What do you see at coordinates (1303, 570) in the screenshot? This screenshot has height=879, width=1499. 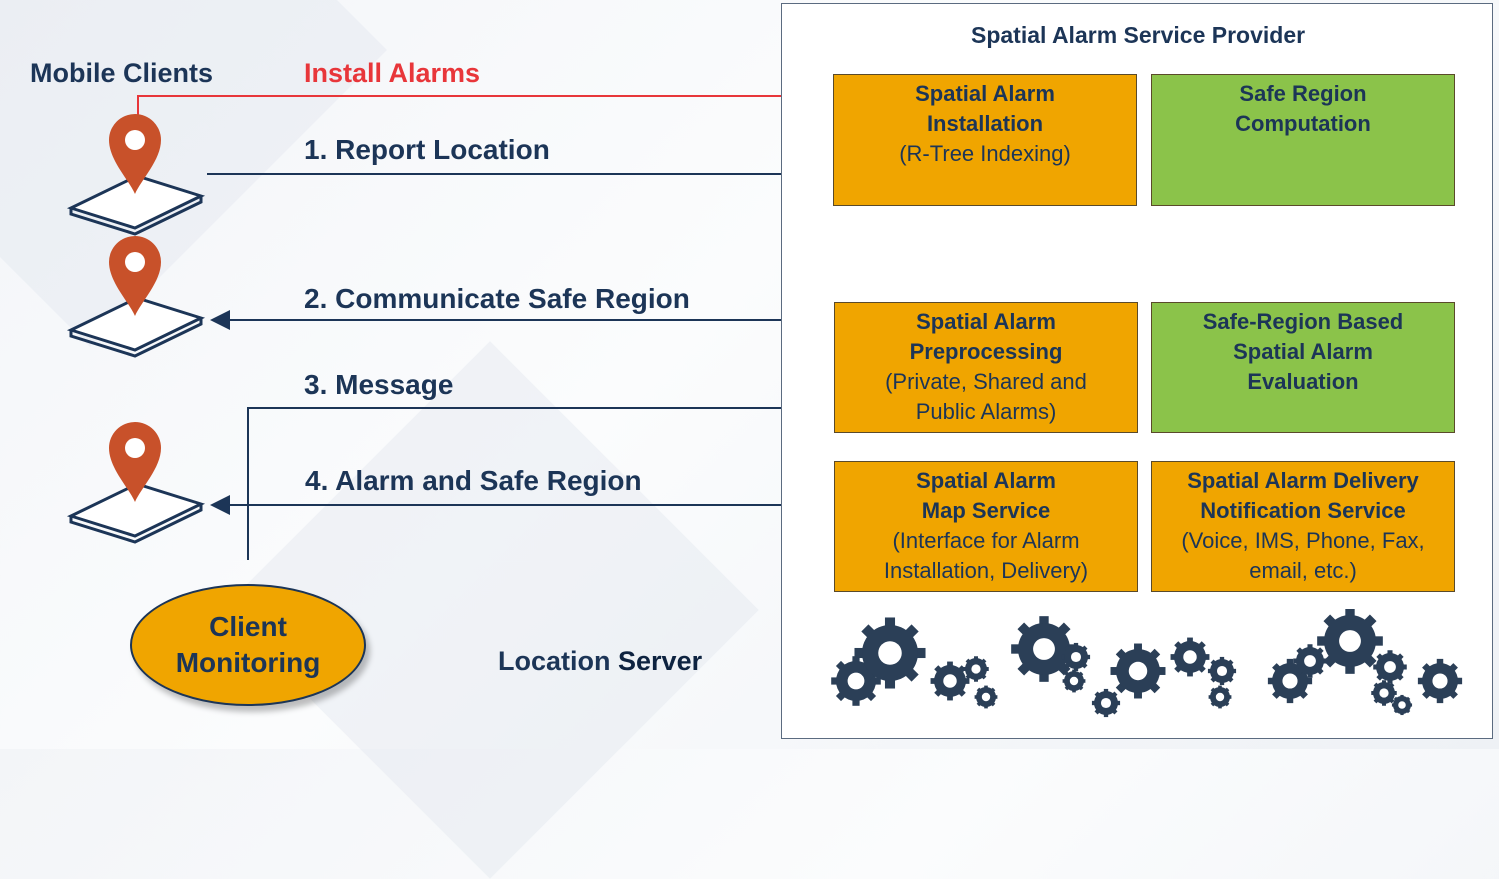 I see `box-detail-line: email, etc.)` at bounding box center [1303, 570].